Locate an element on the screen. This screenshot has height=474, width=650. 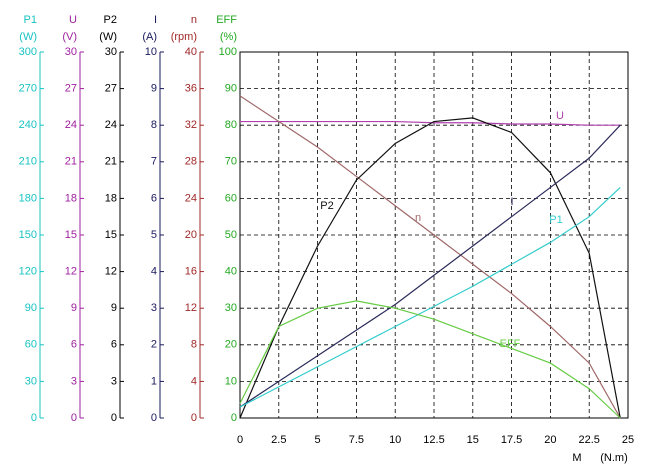
x-tick-label: 15 is located at coordinates (473, 440).